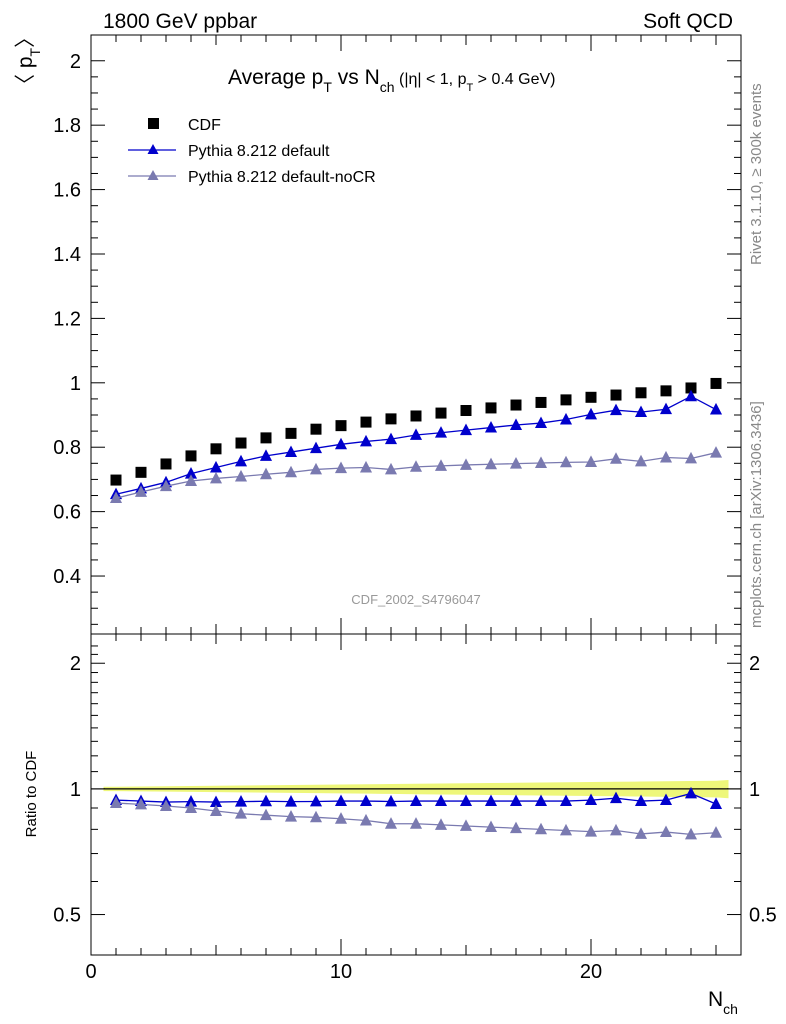 This screenshot has width=786, height=1024. Describe the element at coordinates (153, 149) in the screenshot. I see `legend-marker-default` at that location.